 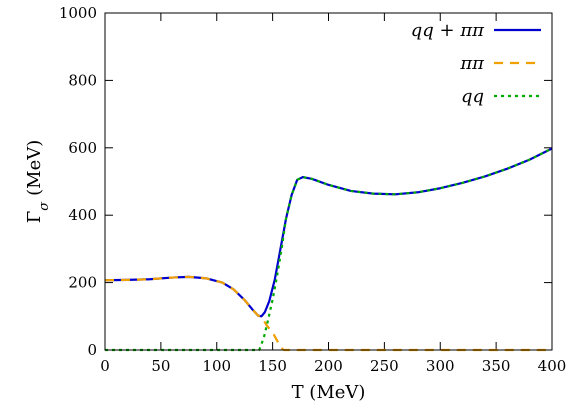 I want to click on x-tick-label-300: 300, so click(x=440, y=366).